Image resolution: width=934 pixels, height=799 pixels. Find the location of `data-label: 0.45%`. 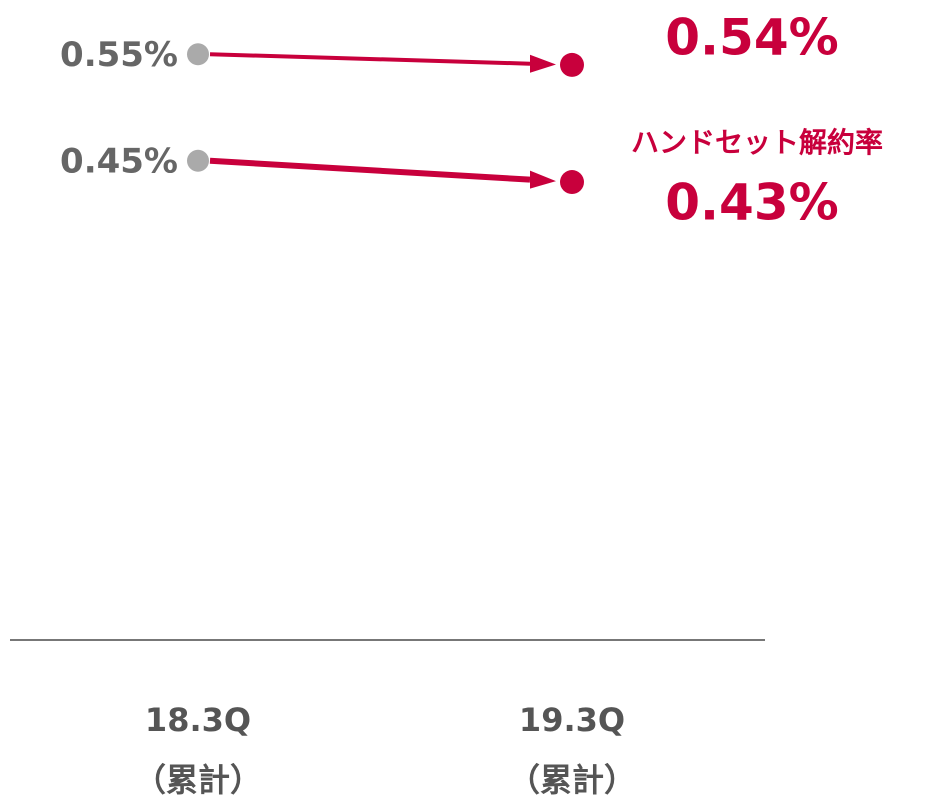

data-label: 0.45% is located at coordinates (119, 161).